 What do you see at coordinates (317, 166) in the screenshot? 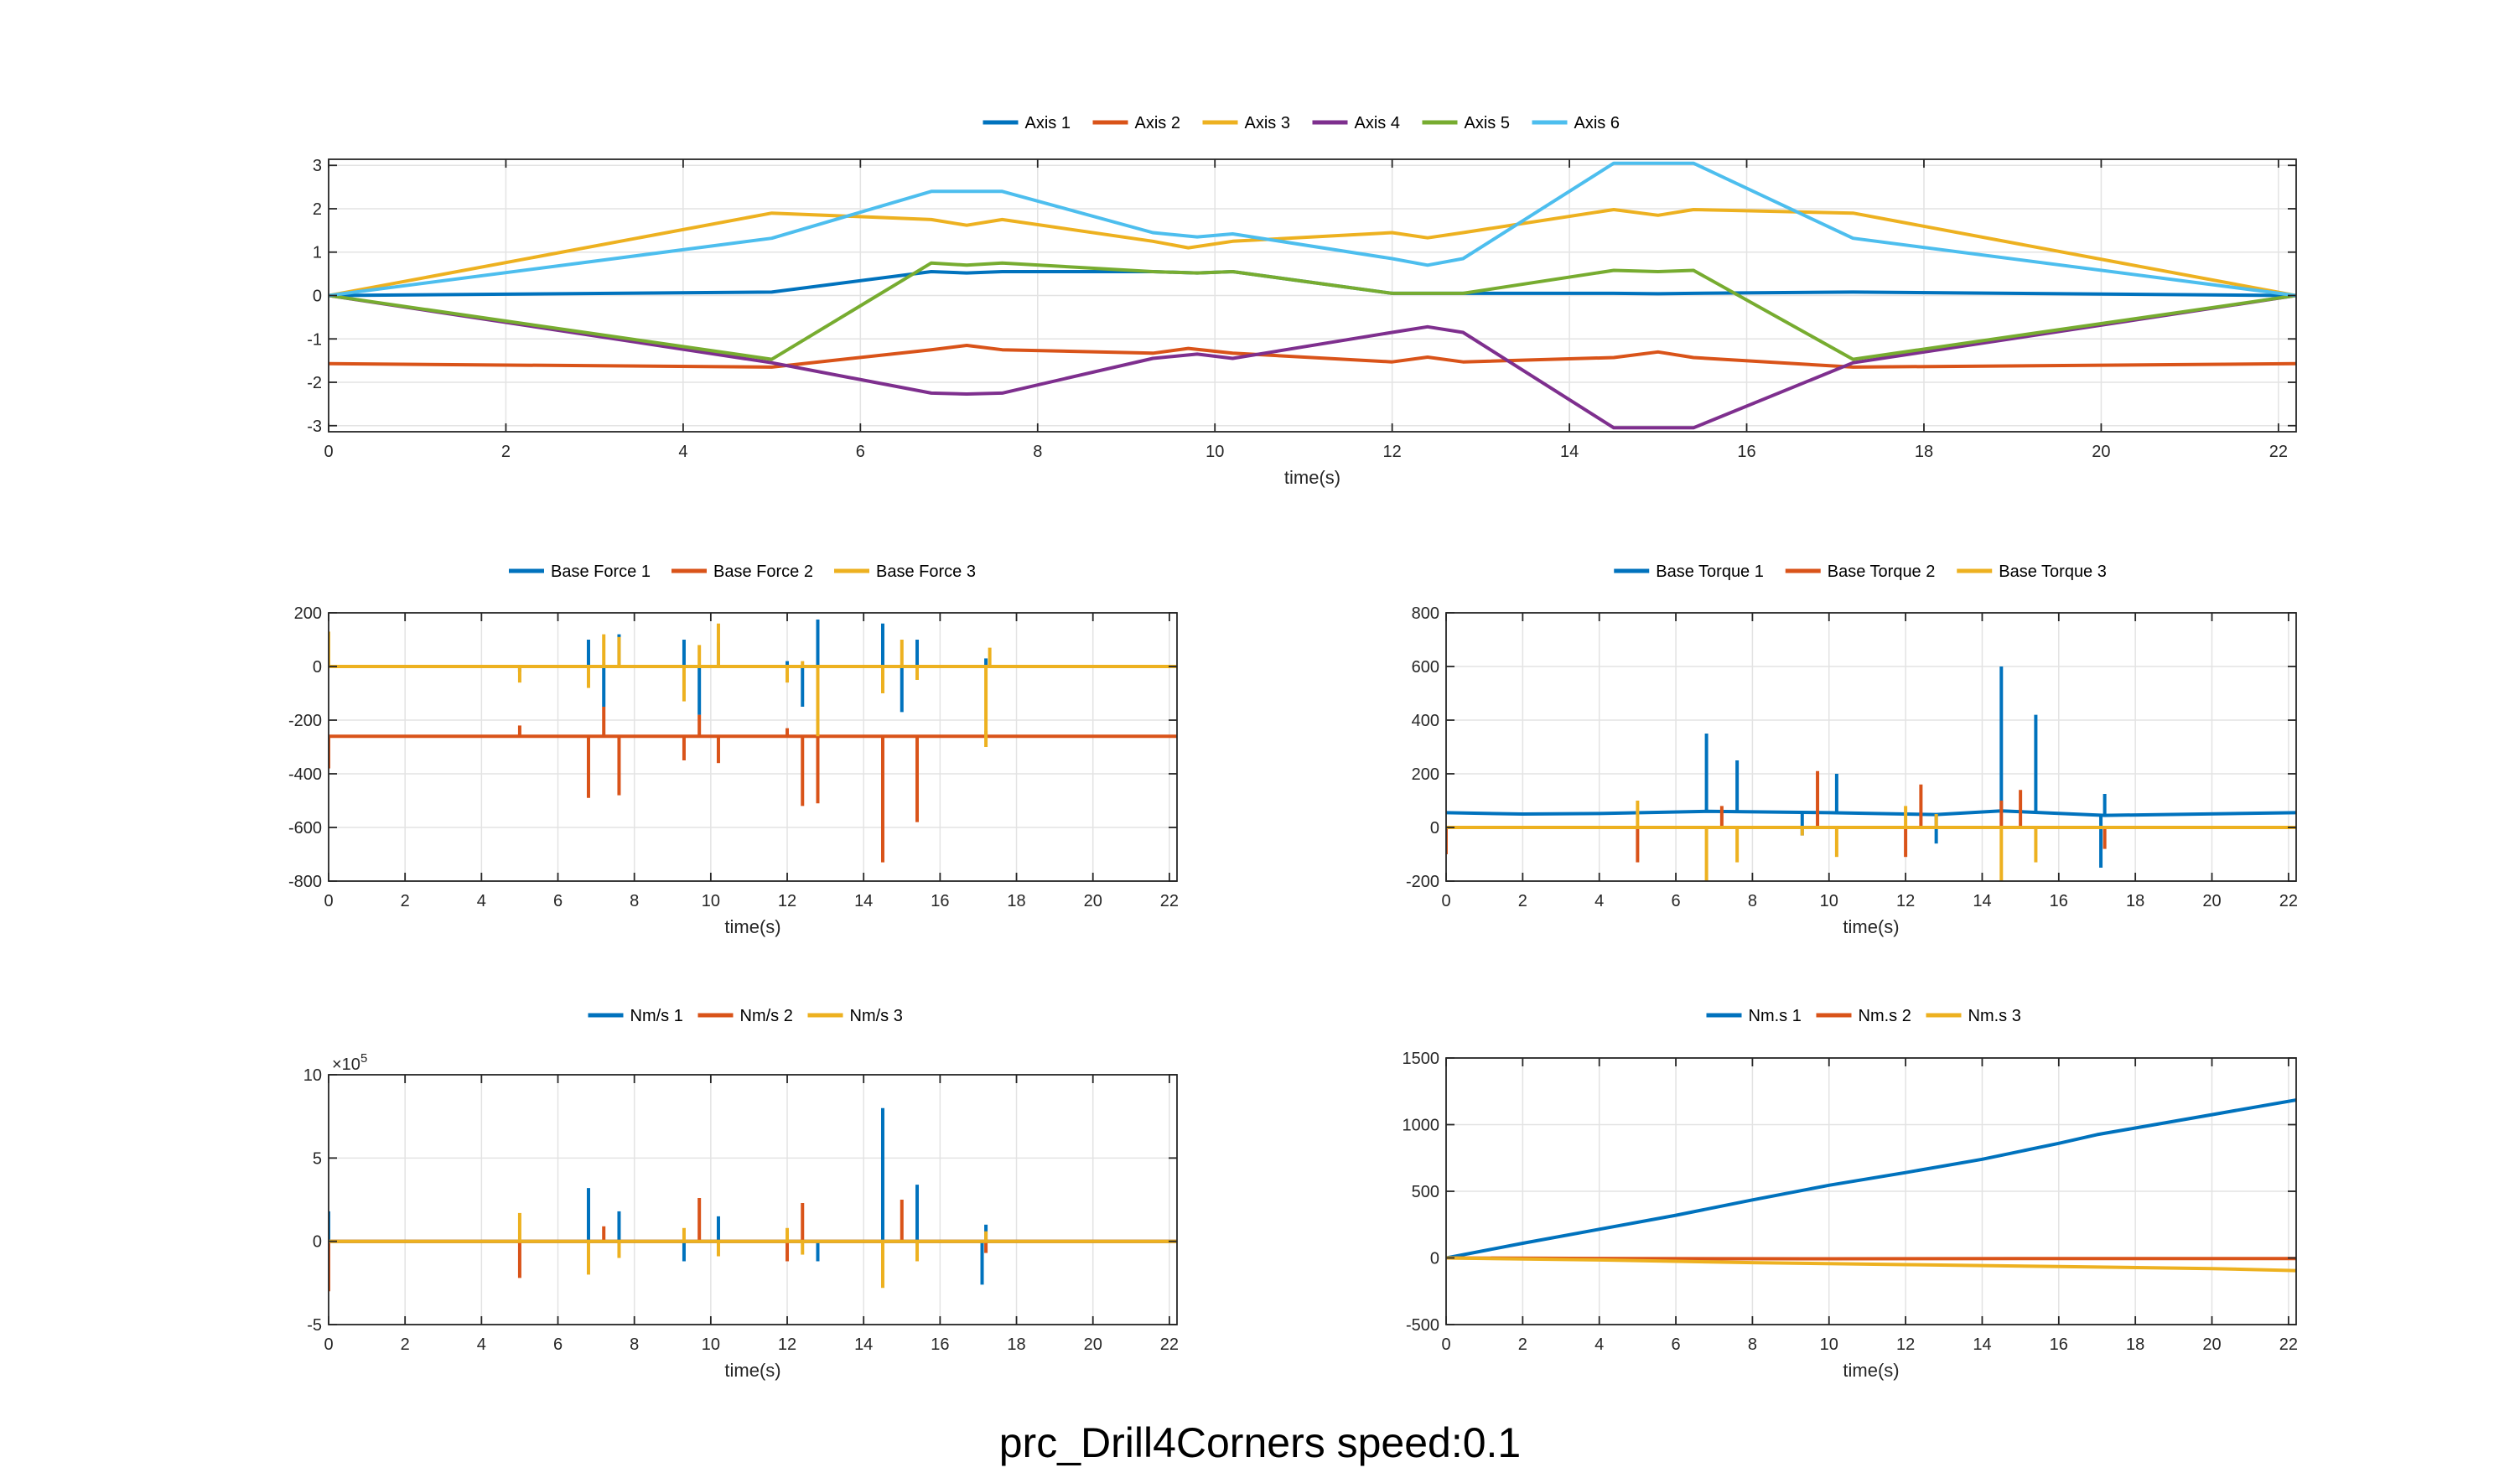
I see `y-tick-label: 3` at bounding box center [317, 166].